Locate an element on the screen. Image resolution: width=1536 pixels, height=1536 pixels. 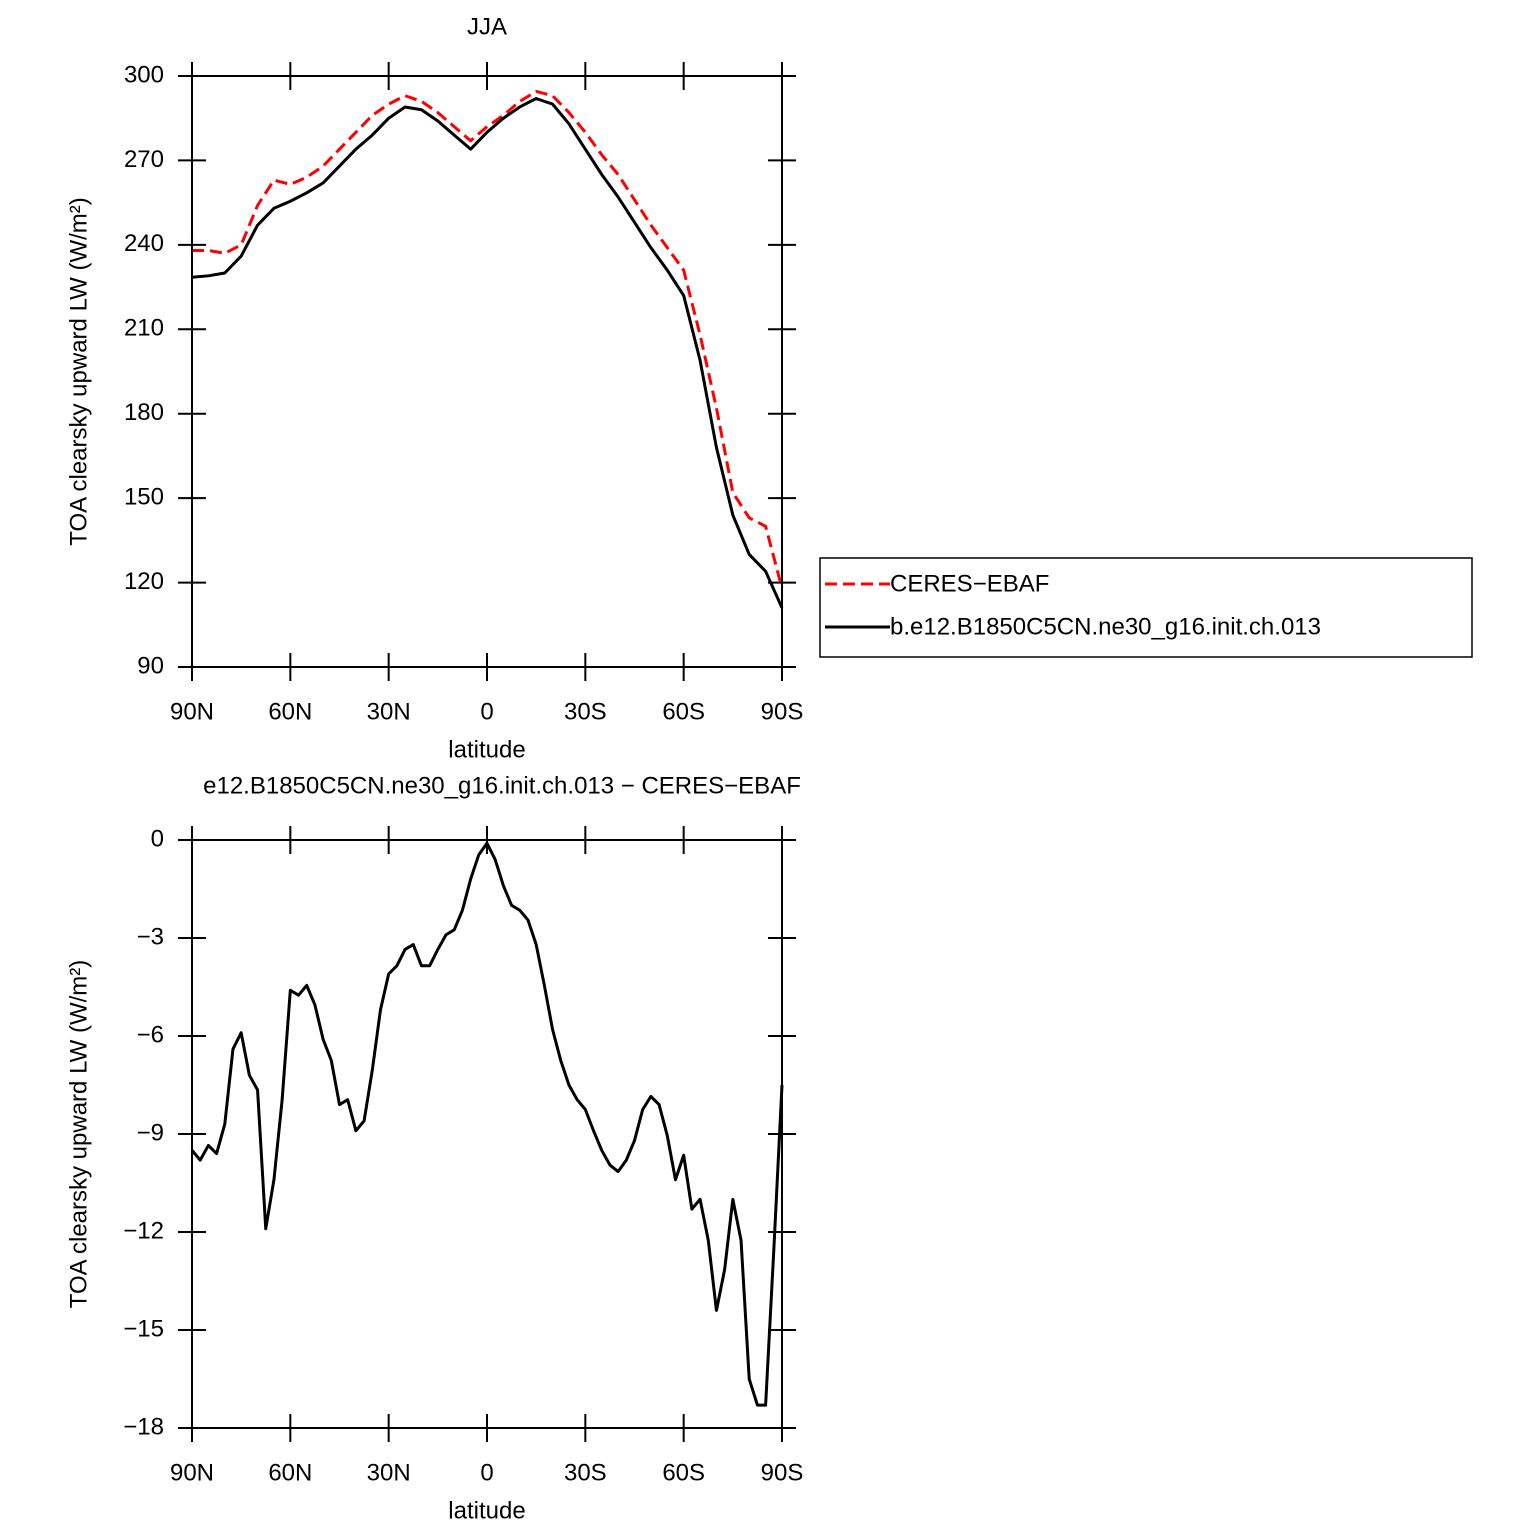
legend-label: b.e12.B1850C5CN.ne30_g16.init.ch.013 is located at coordinates (1105, 626).